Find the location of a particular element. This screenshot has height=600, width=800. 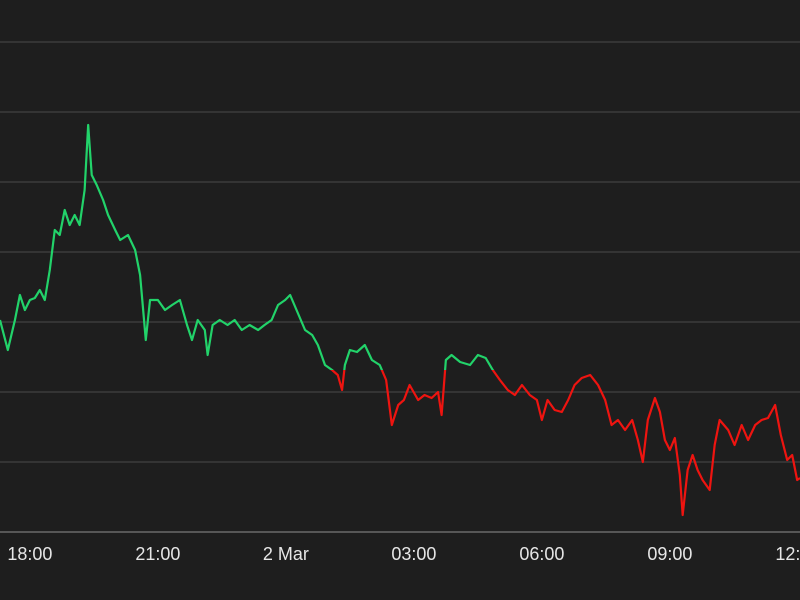

x-tick-label: 06:00 is located at coordinates (541, 554).